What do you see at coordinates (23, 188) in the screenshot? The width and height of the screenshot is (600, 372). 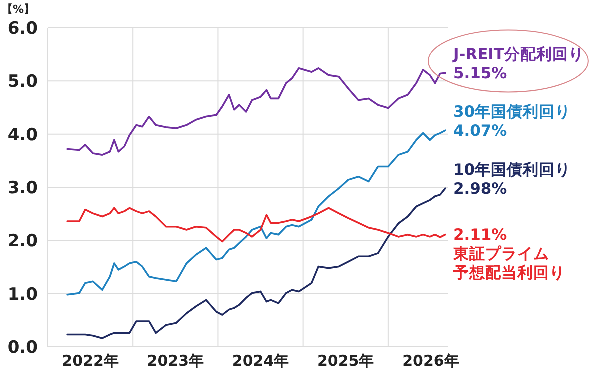 I see `y-tick-label: 3.0` at bounding box center [23, 188].